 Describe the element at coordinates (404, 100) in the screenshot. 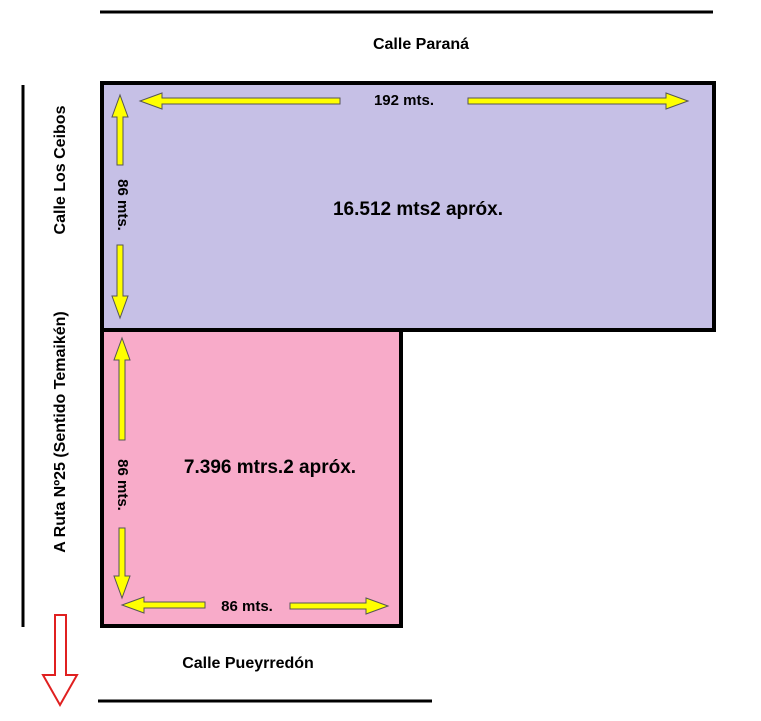

I see `dimension-label: 192 mts.` at that location.